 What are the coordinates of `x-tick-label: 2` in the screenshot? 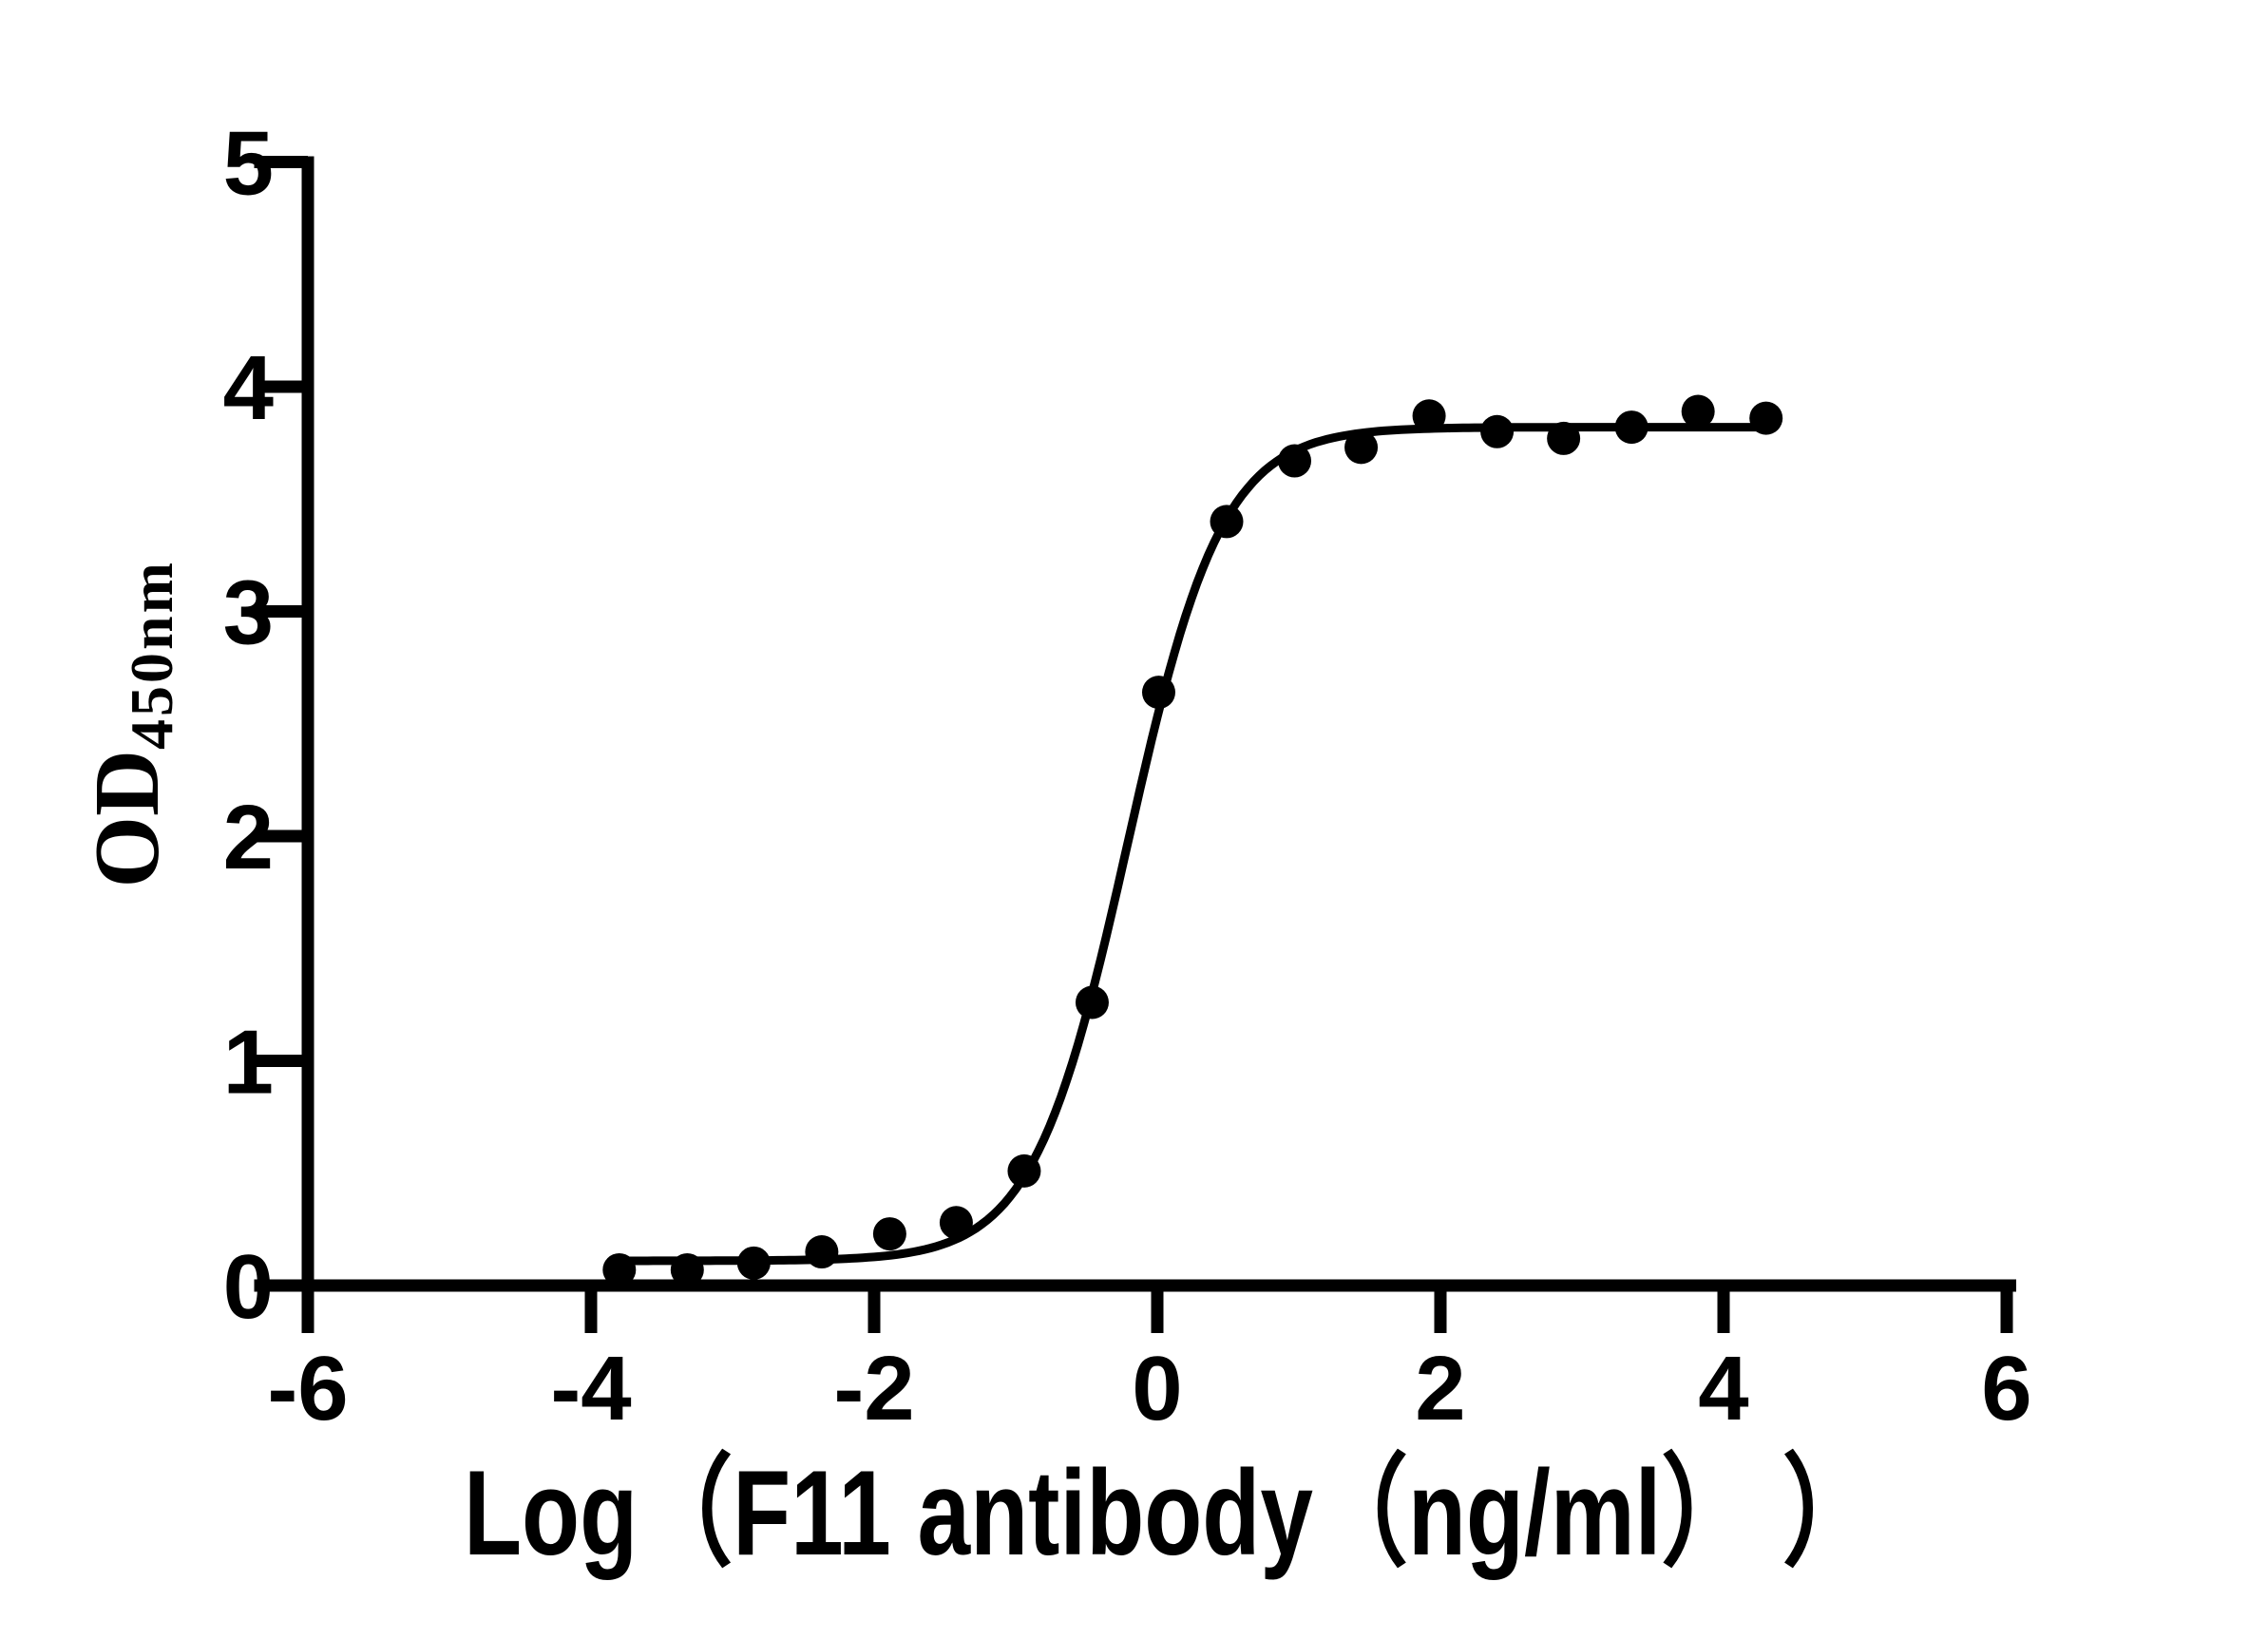 It's located at (1440, 1388).